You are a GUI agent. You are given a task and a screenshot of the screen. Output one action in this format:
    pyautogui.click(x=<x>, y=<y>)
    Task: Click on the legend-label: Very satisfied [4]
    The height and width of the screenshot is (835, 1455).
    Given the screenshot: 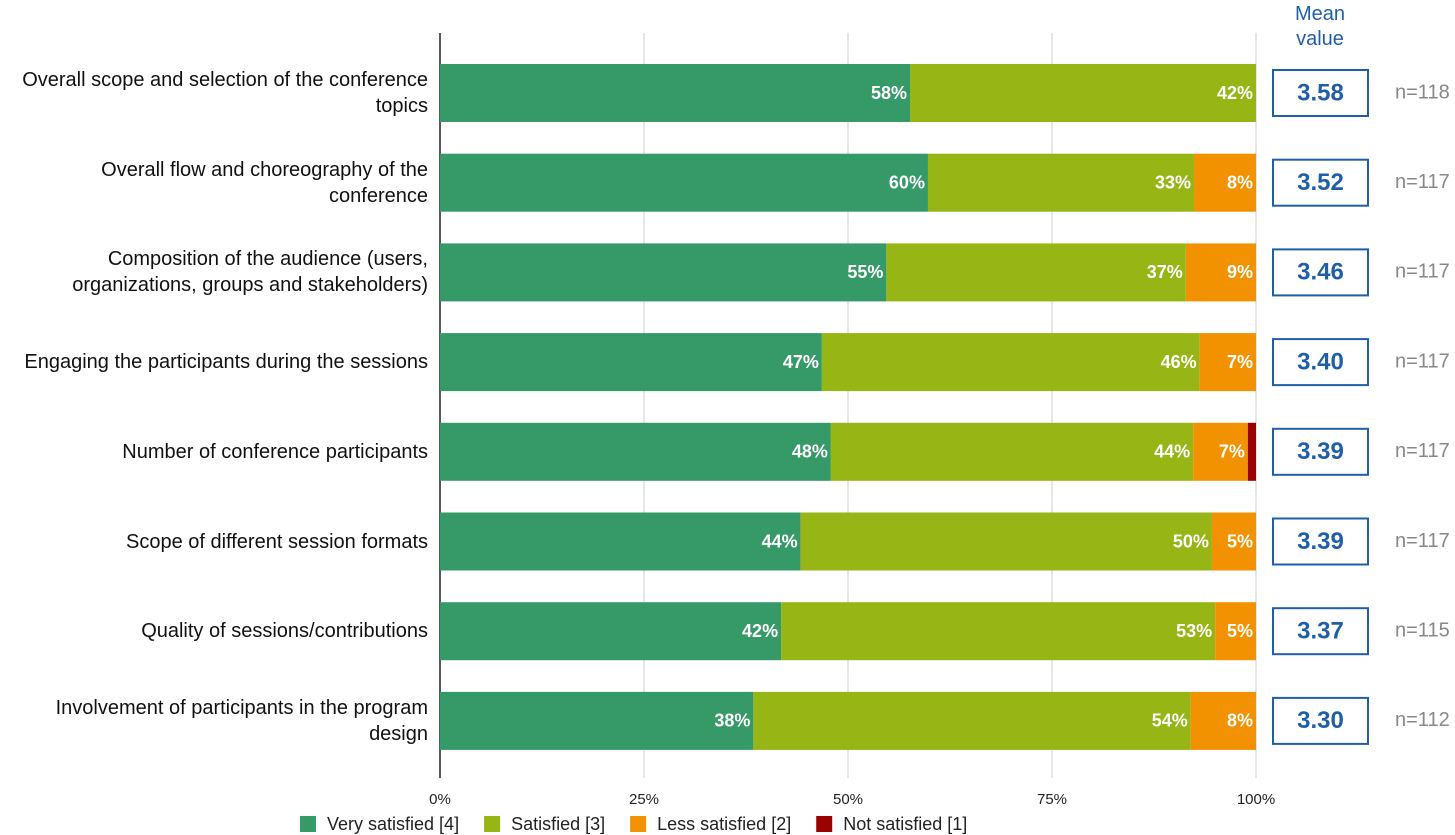 What is the action you would take?
    pyautogui.click(x=393, y=824)
    